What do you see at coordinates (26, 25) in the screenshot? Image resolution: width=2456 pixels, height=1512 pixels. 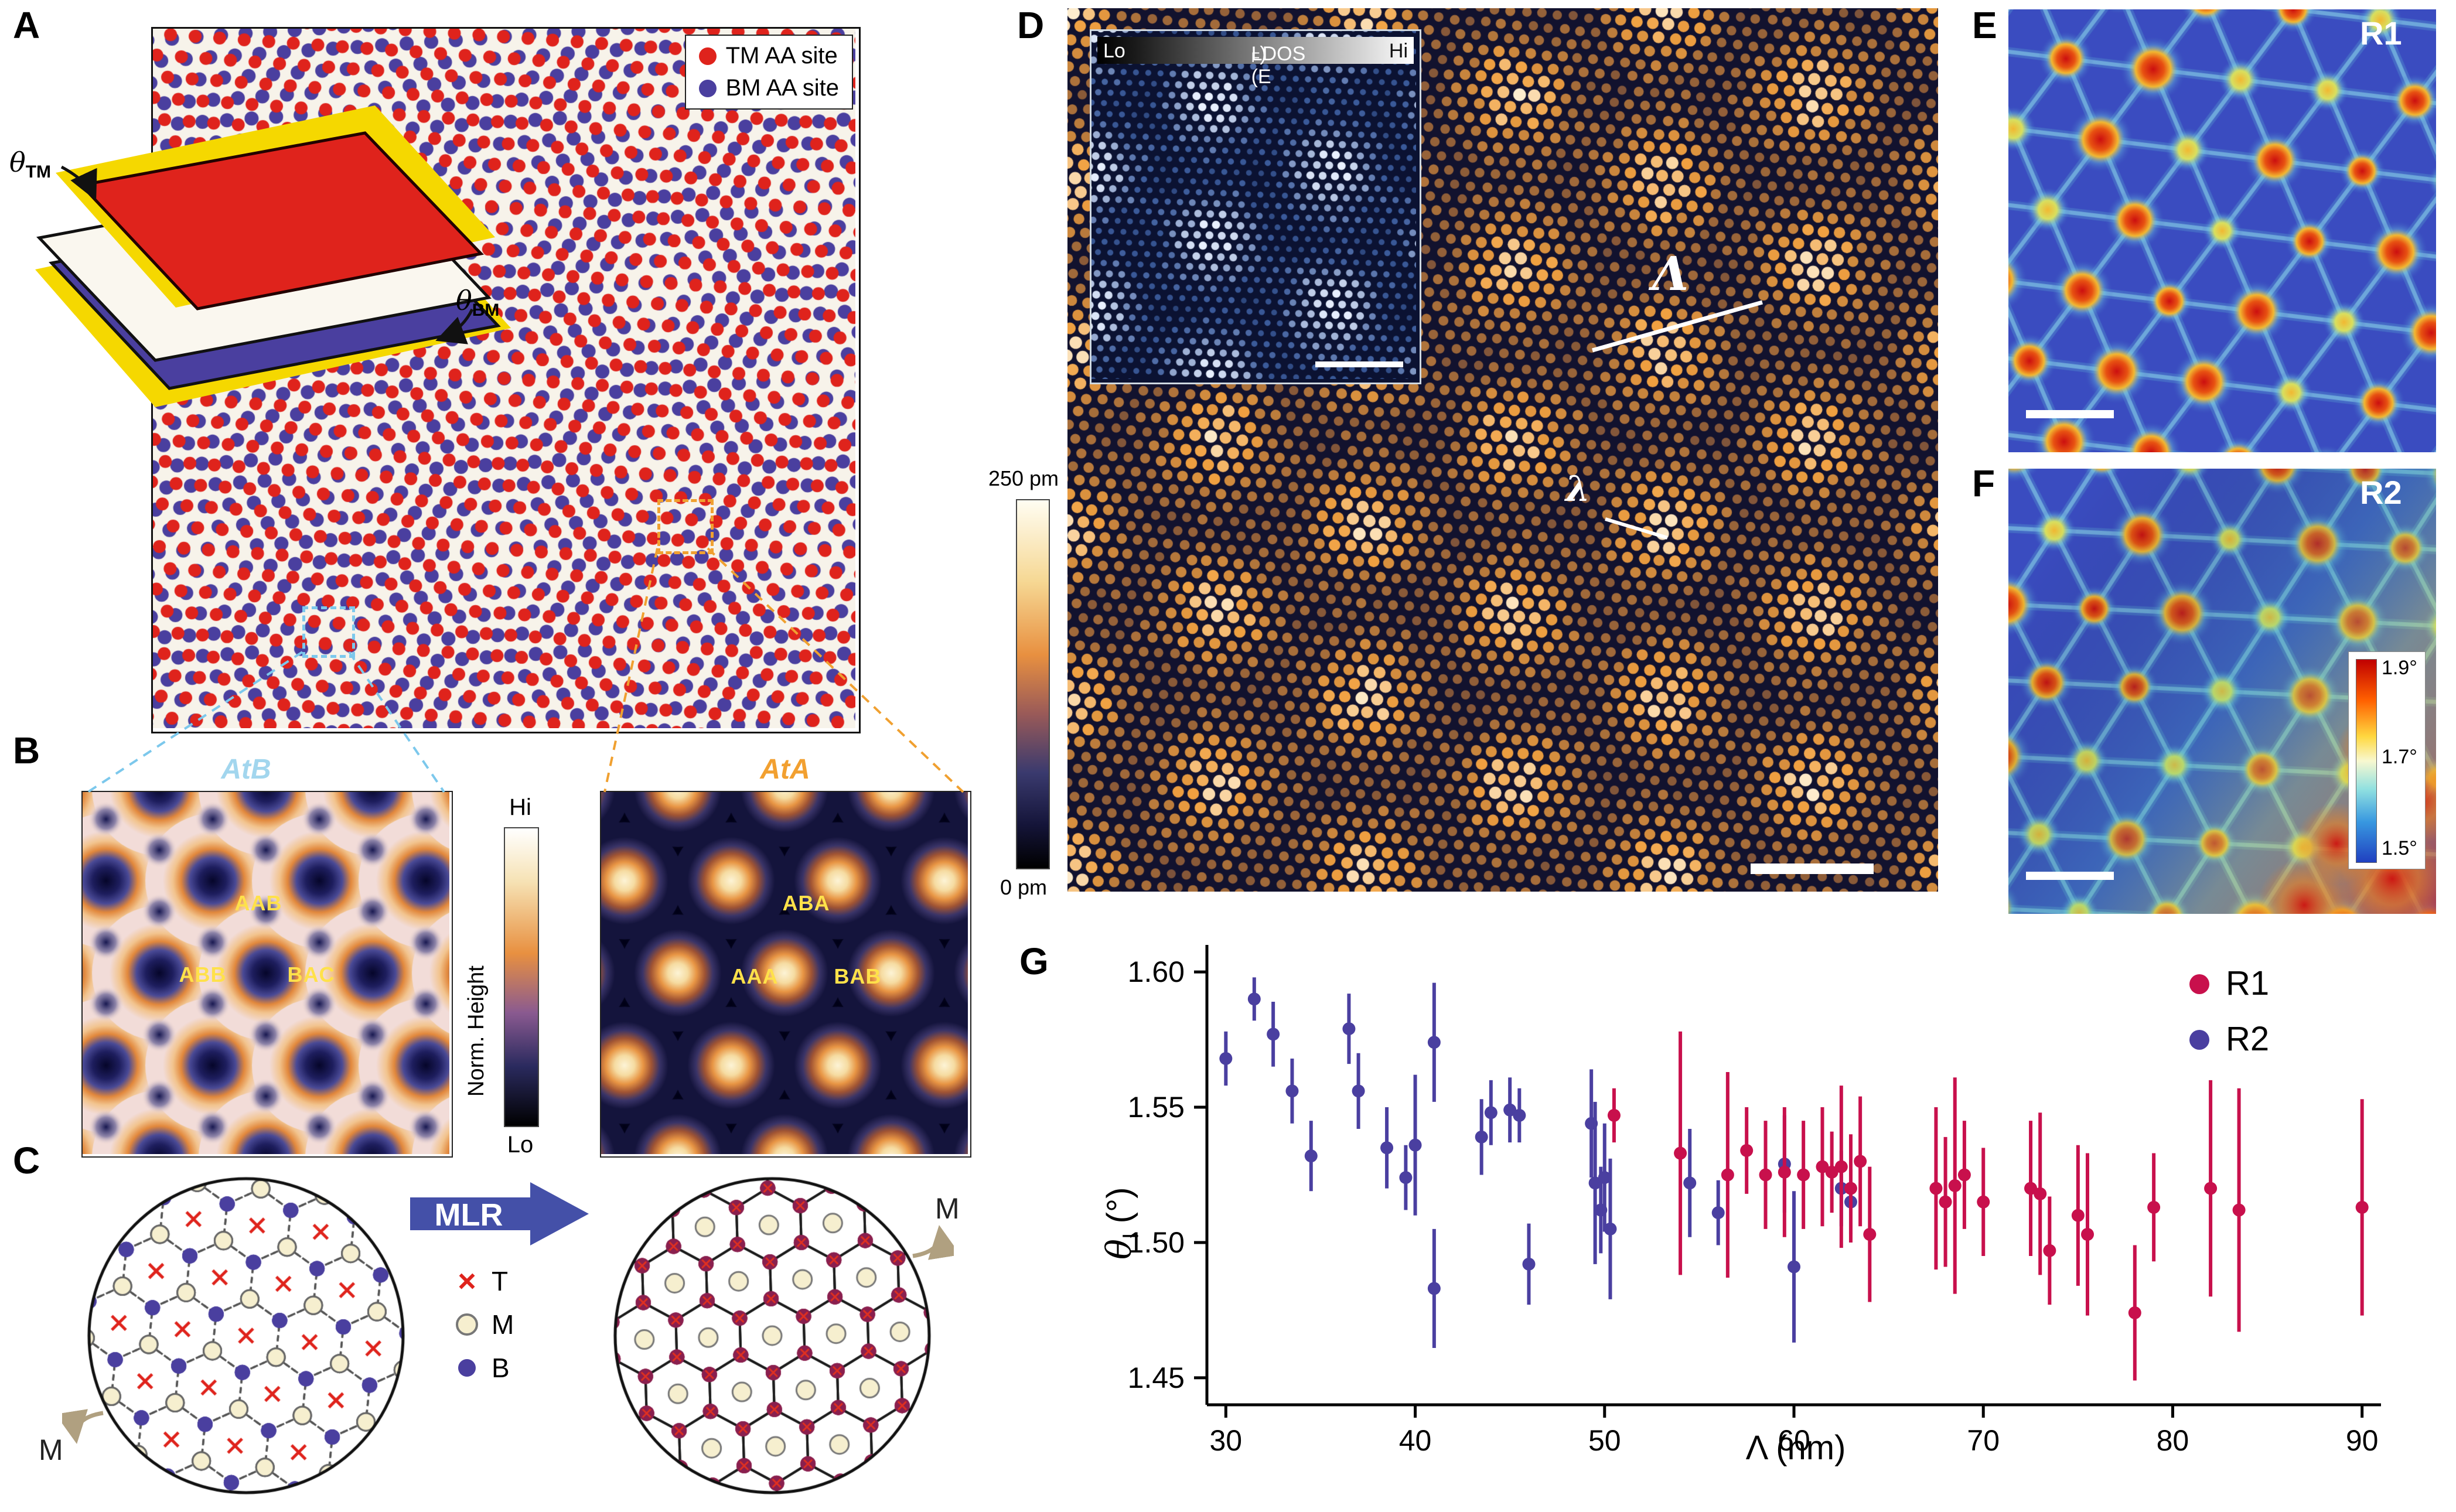 I see `panel-a-label: A` at bounding box center [26, 25].